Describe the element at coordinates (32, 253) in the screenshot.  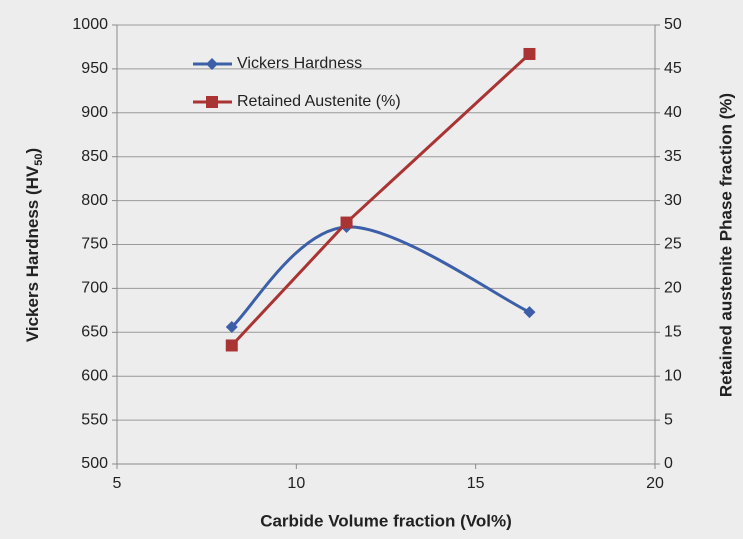
I see `y-axis-label-text: Vickers Hardness (HV` at that location.